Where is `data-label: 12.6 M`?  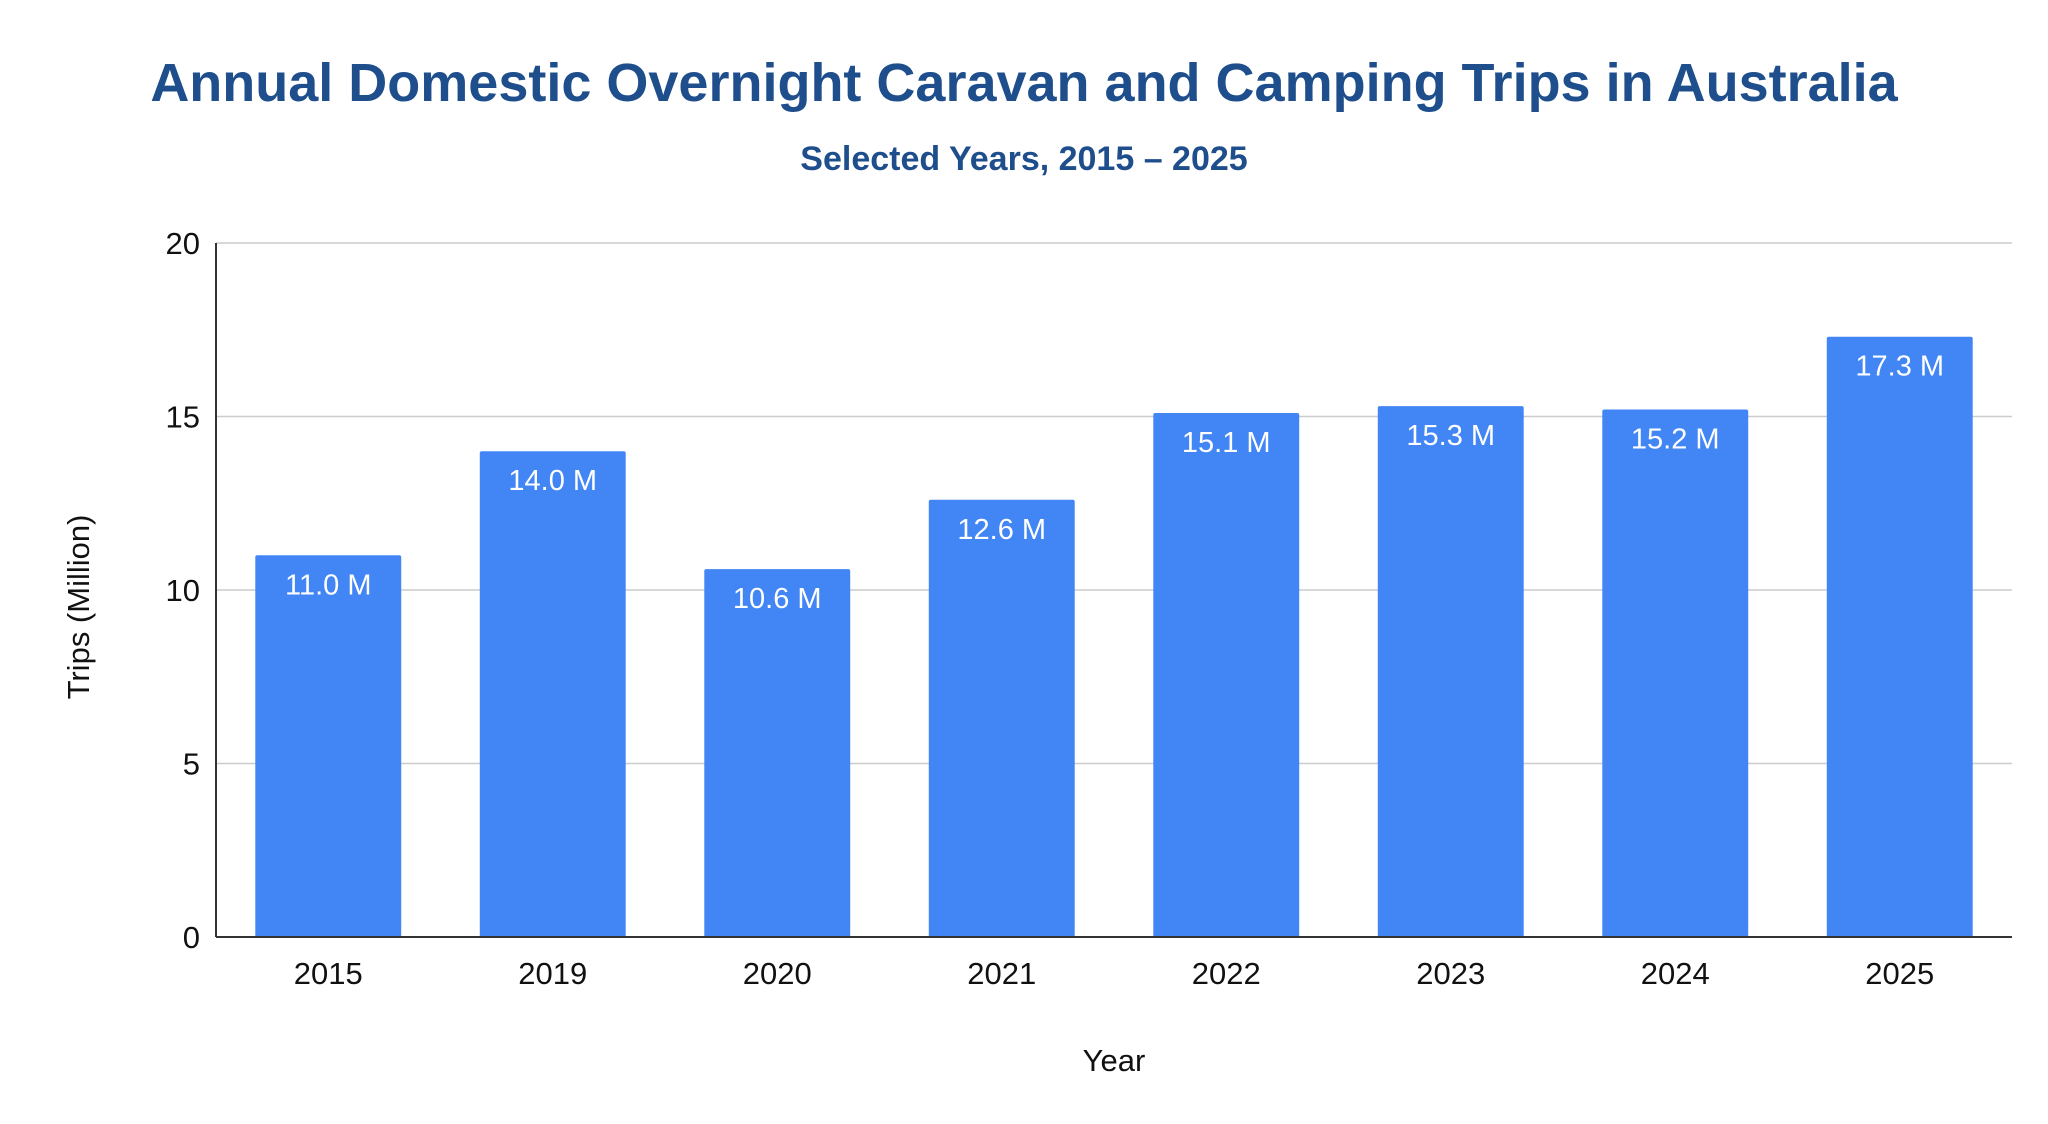
data-label: 12.6 M is located at coordinates (1001, 530).